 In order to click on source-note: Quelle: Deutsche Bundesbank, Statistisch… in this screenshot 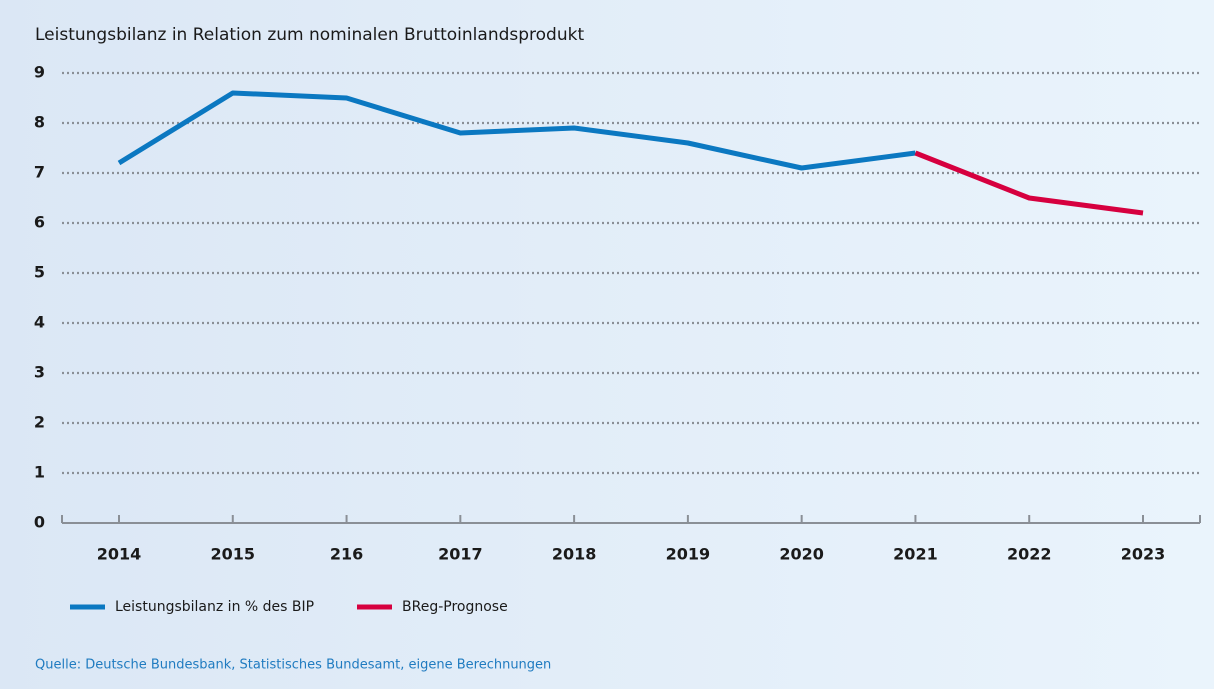, I will do `click(293, 665)`.